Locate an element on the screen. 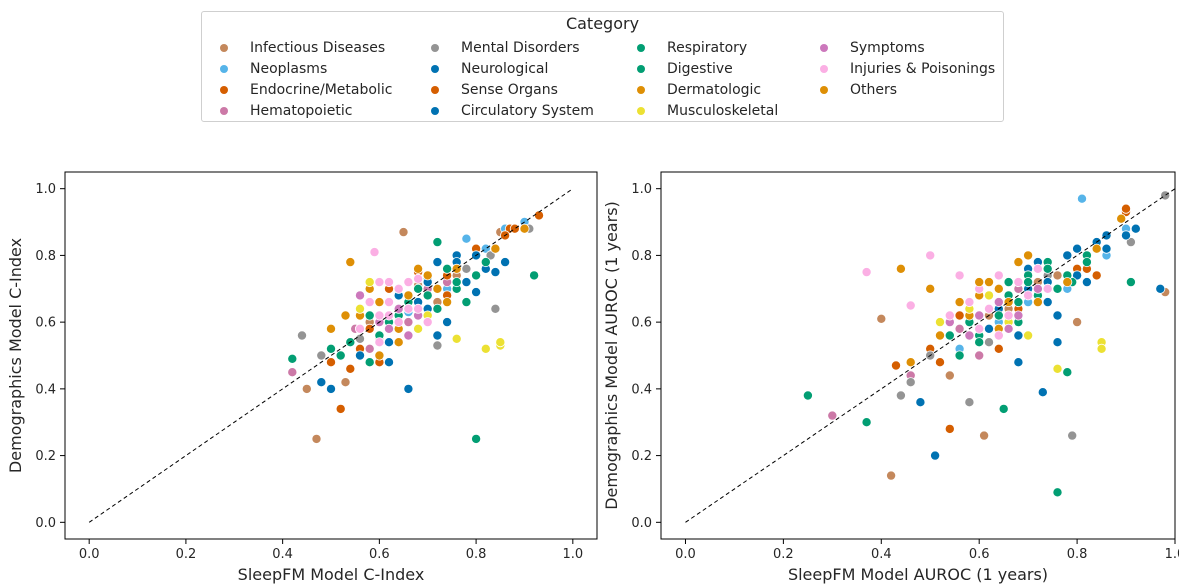 This screenshot has height=584, width=1179. y-tick-label: 0.6 is located at coordinates (45, 323).